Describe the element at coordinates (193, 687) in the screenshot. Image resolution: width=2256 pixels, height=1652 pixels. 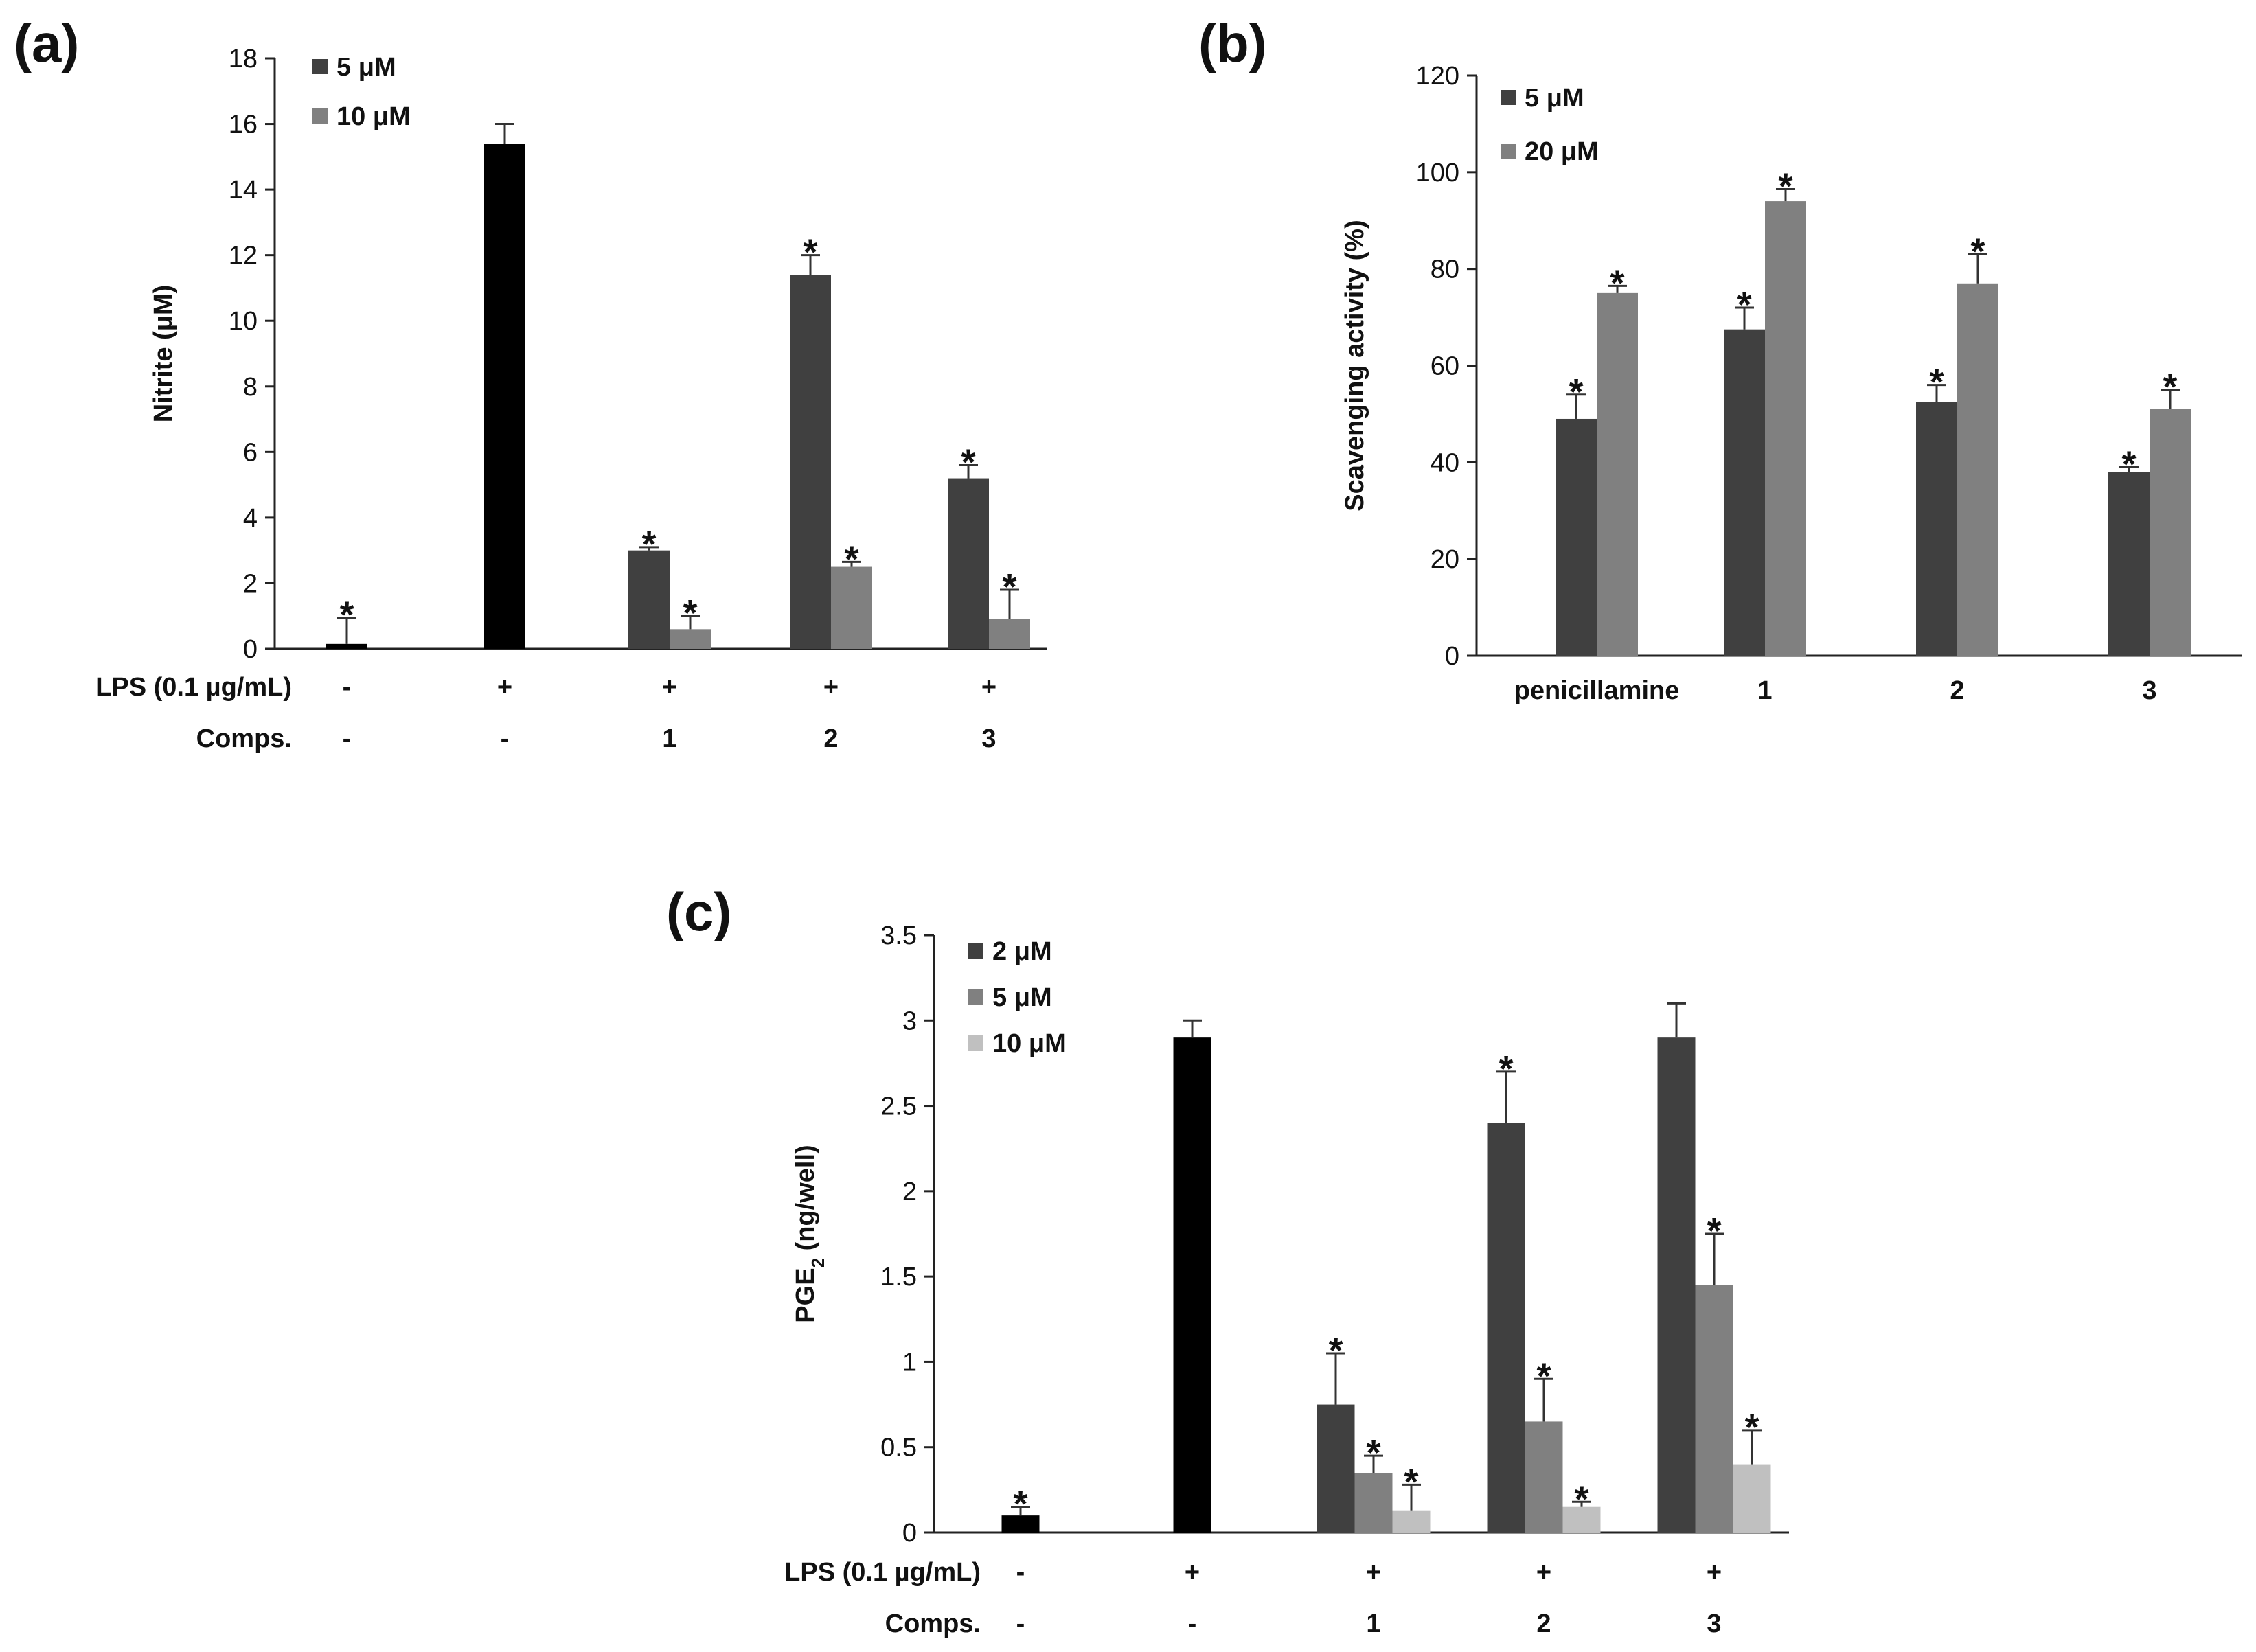
I see `treatment-row-label: LPS (0.1 µg/mL)` at that location.